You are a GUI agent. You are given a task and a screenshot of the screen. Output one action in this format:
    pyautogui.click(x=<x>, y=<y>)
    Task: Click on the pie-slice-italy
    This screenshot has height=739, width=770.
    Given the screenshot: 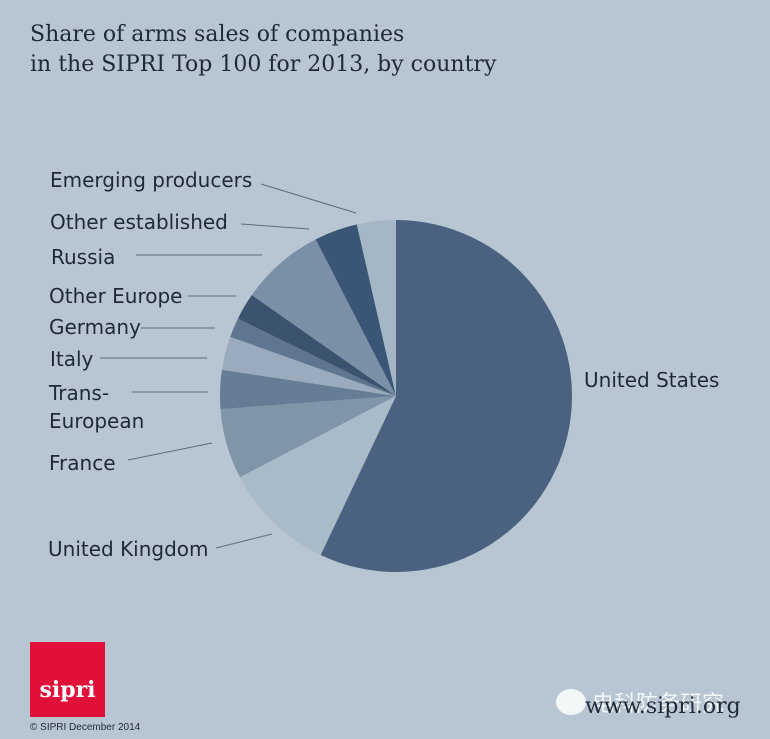 What is the action you would take?
    pyautogui.click(x=308, y=366)
    